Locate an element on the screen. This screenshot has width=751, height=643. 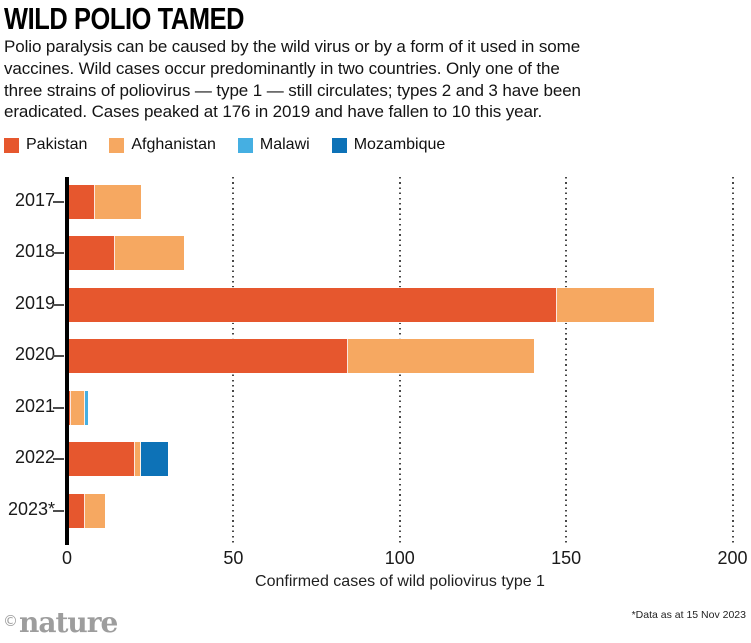
bar-row-2022 is located at coordinates (118, 459).